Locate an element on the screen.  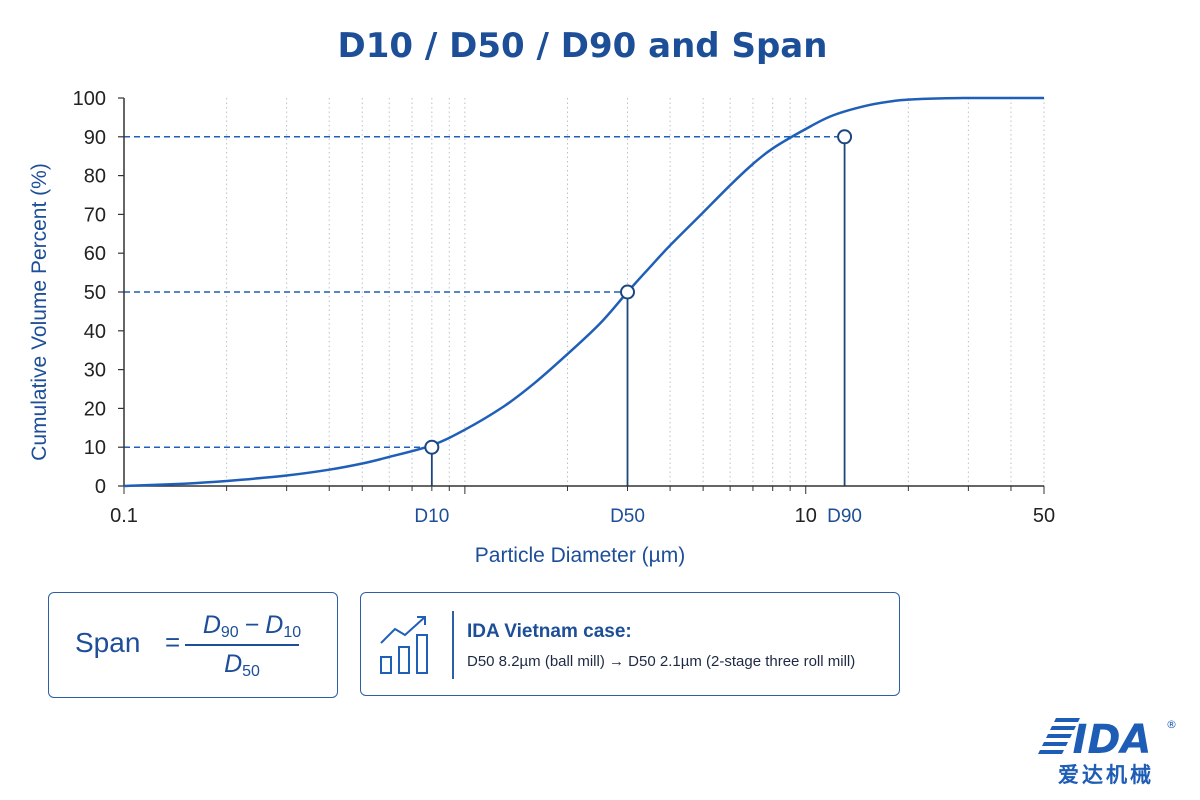
label-layer: D10 D50 D90 is located at coordinates (638, 516).